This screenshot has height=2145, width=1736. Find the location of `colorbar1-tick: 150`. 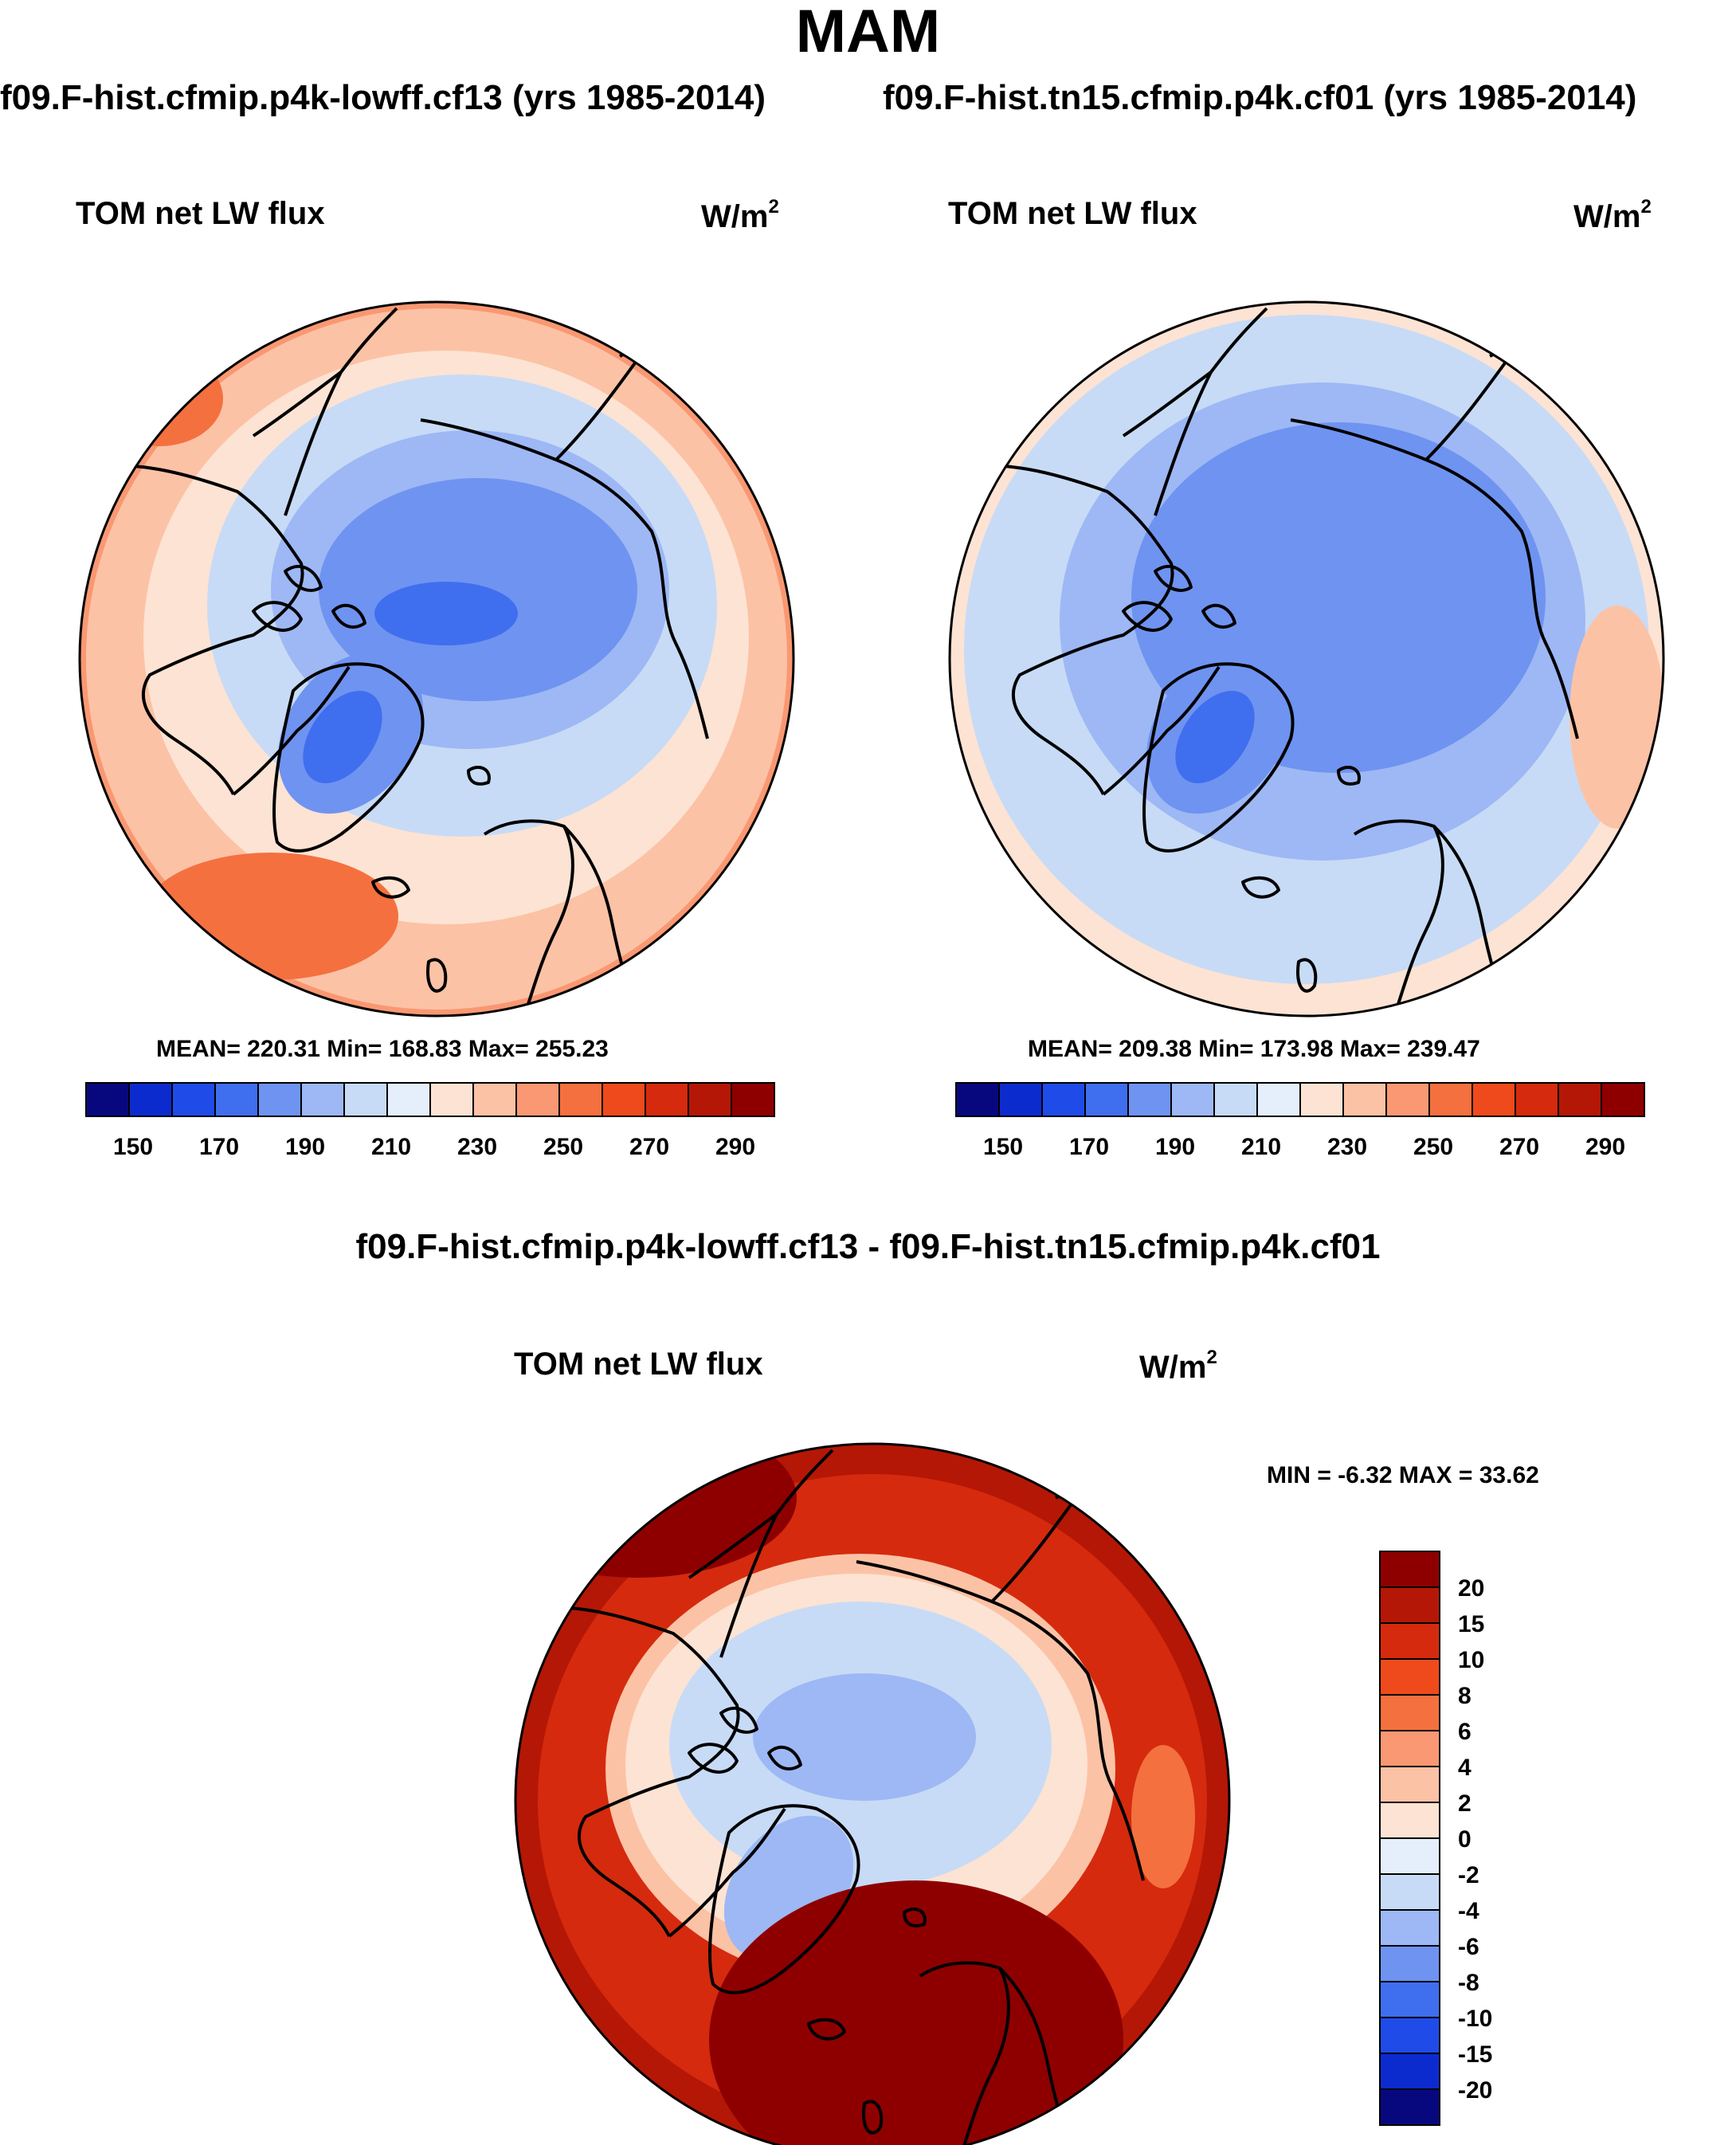

colorbar1-tick: 150 is located at coordinates (133, 1147).